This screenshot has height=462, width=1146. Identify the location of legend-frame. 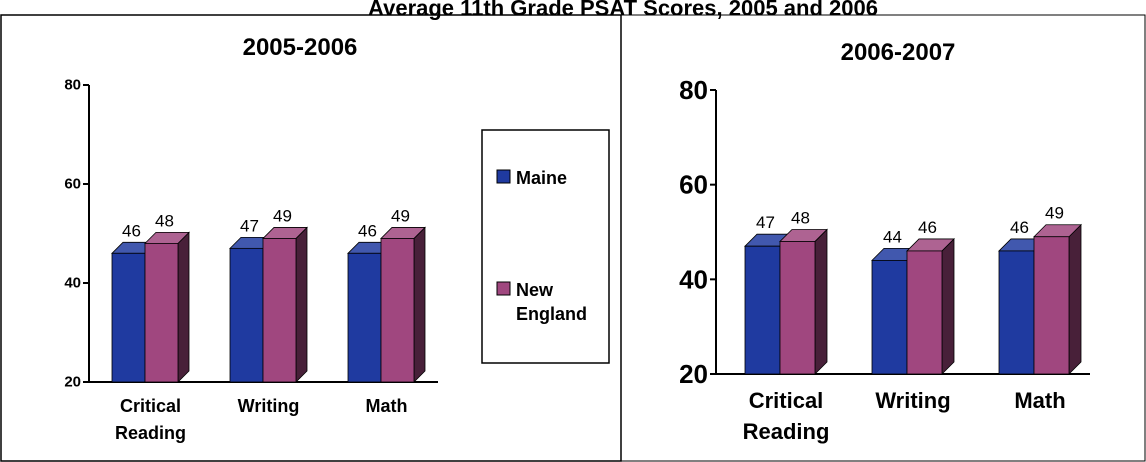
(545, 246).